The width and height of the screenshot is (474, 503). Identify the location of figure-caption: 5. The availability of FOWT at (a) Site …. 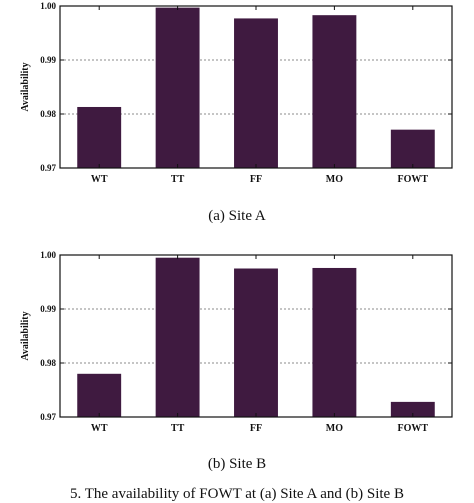
(237, 494).